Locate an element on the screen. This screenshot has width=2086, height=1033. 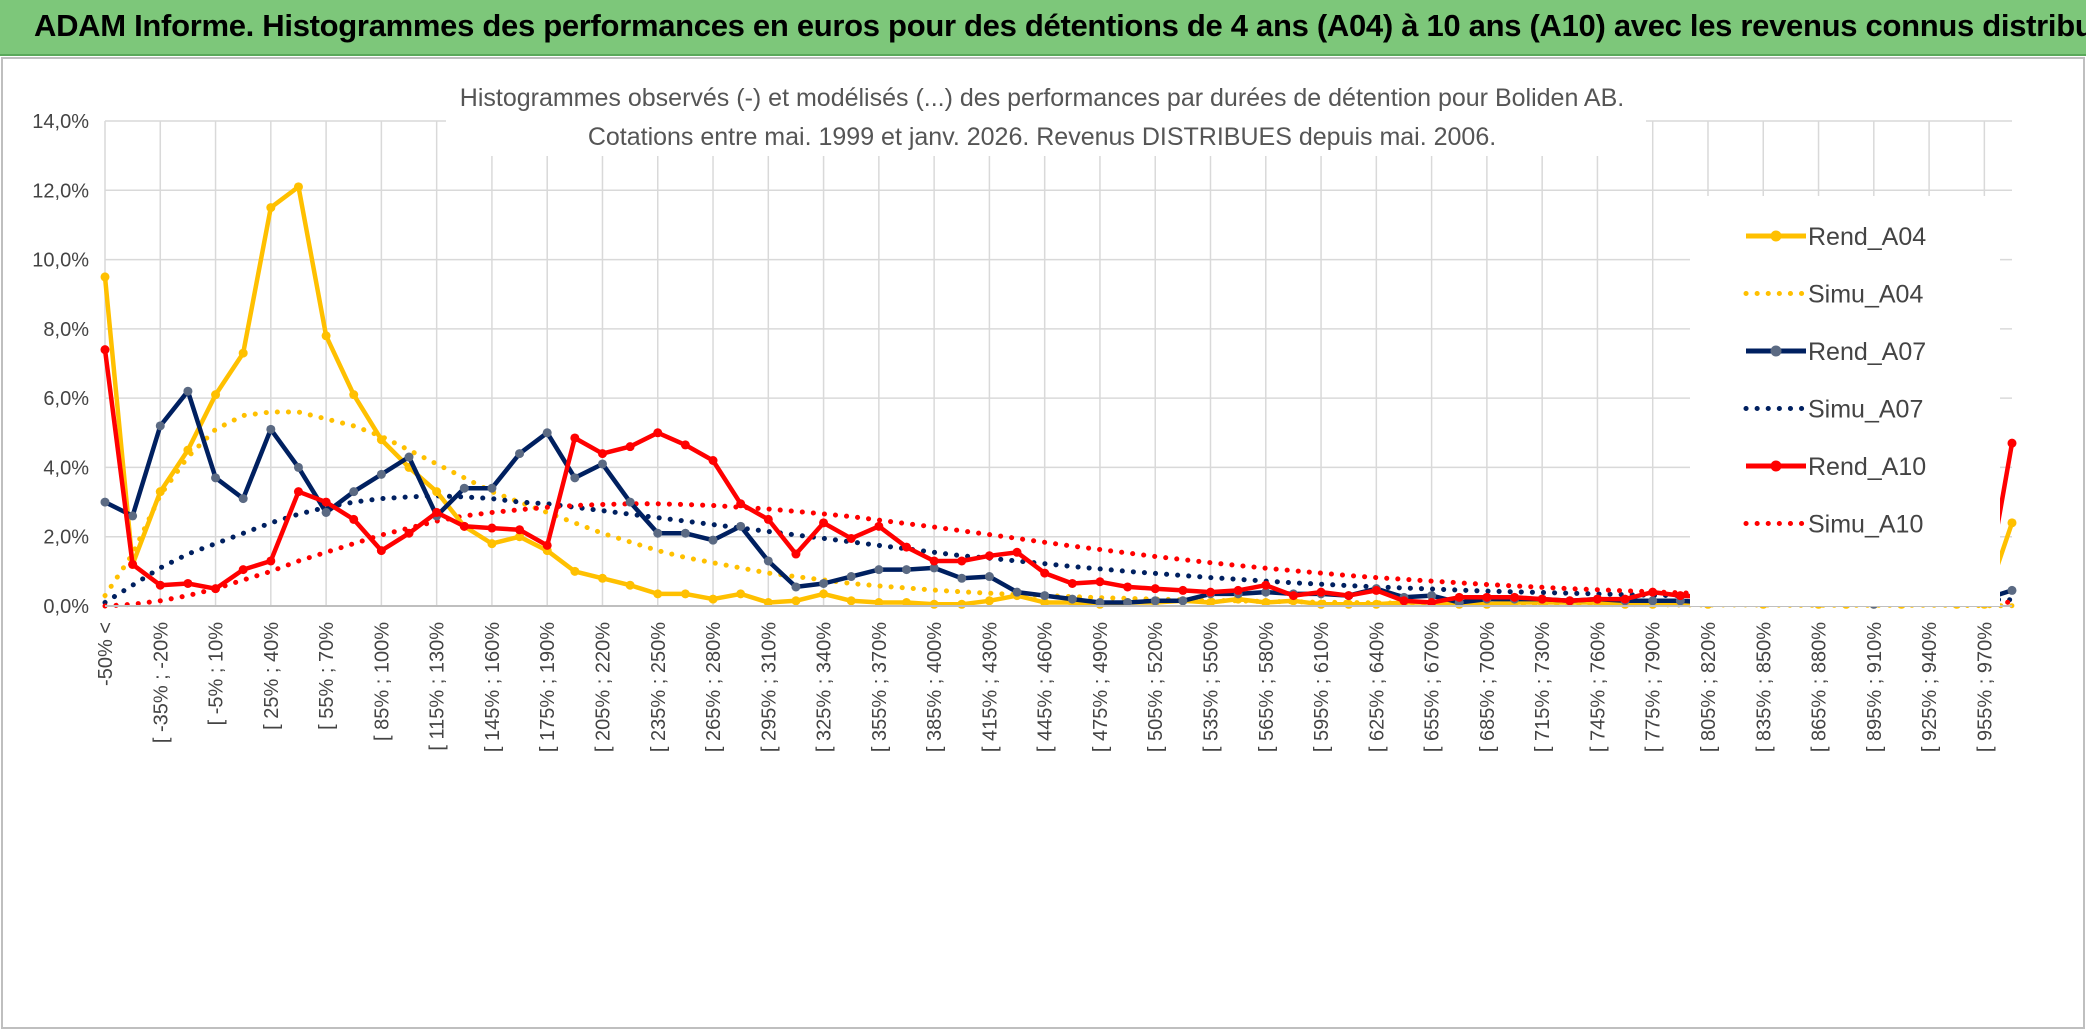
y-axis: 0,0% 2,0% 4,0% 6,0% 8,0% 10,0% 12,0% 14,0% is located at coordinates (60, 364).